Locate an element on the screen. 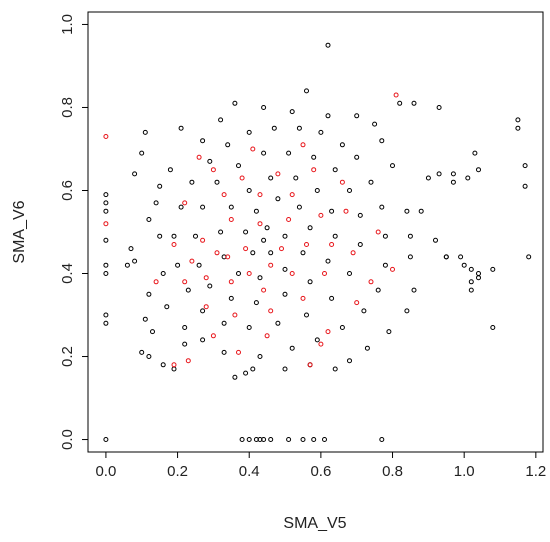  x-tick-label: 1.2 is located at coordinates (535, 471).